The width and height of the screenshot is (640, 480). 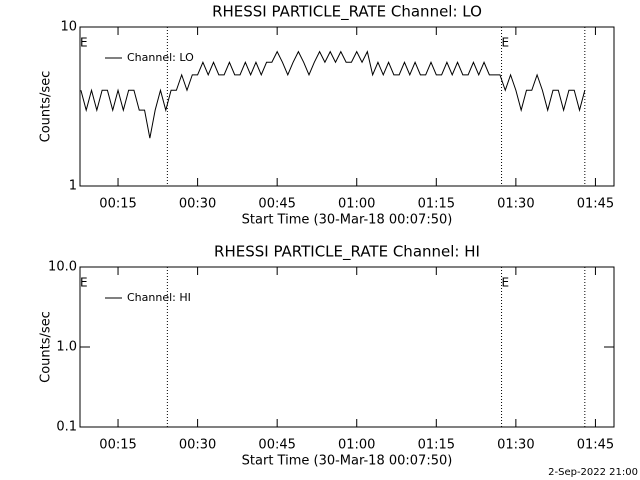 I want to click on y-tick-label: 1.0, so click(x=66, y=347).